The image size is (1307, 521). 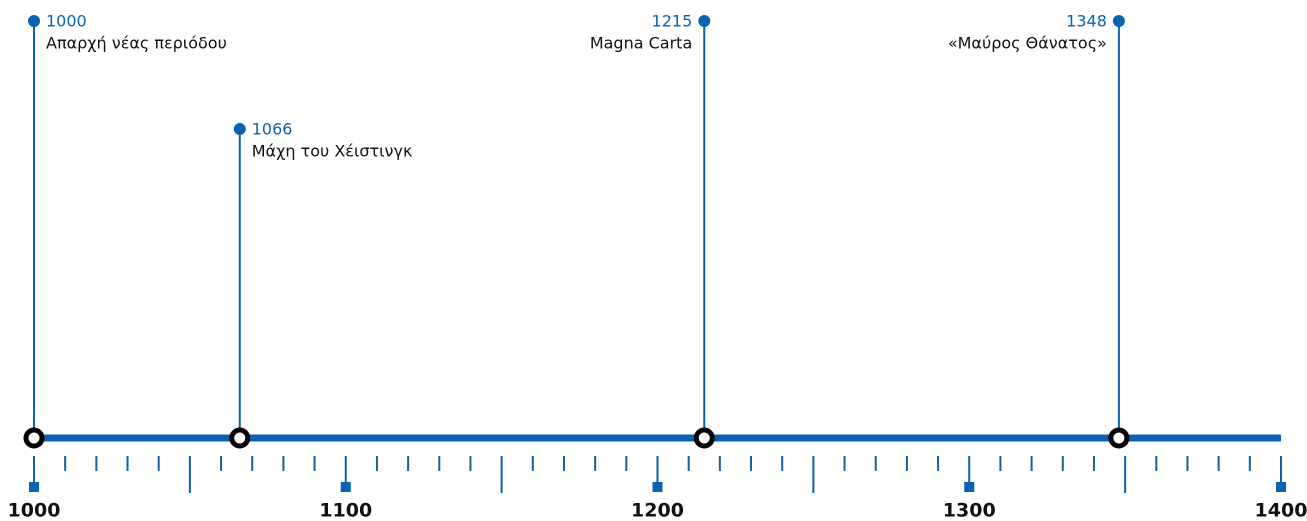 I want to click on x-tick-label: 1300, so click(x=969, y=510).